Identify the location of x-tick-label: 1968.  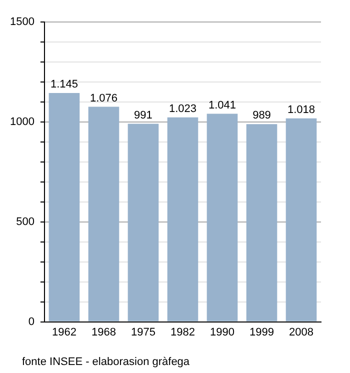
(103, 332).